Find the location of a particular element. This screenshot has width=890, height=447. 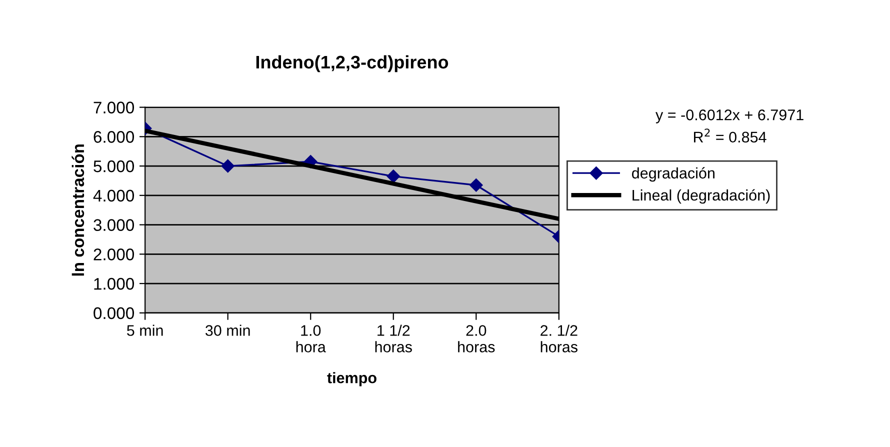

x-tick-label: 1 1/2 horas is located at coordinates (393, 338).